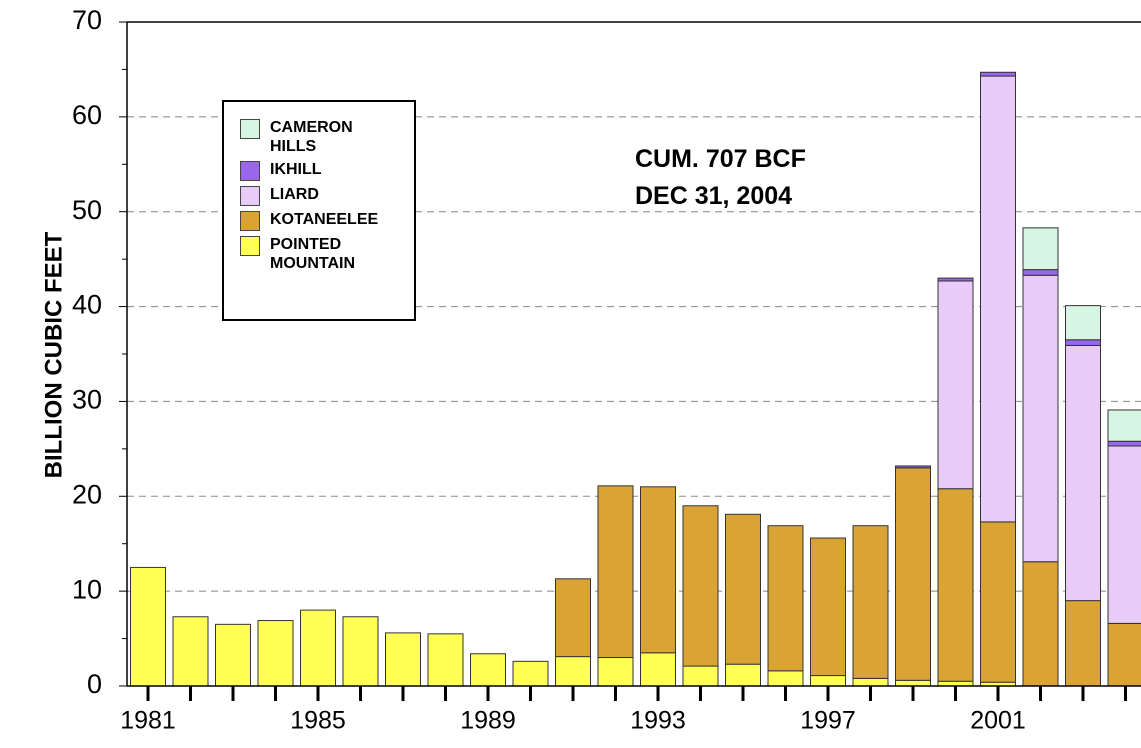 This screenshot has height=748, width=1141. Describe the element at coordinates (87, 305) in the screenshot. I see `y-tick-label: 40` at that location.